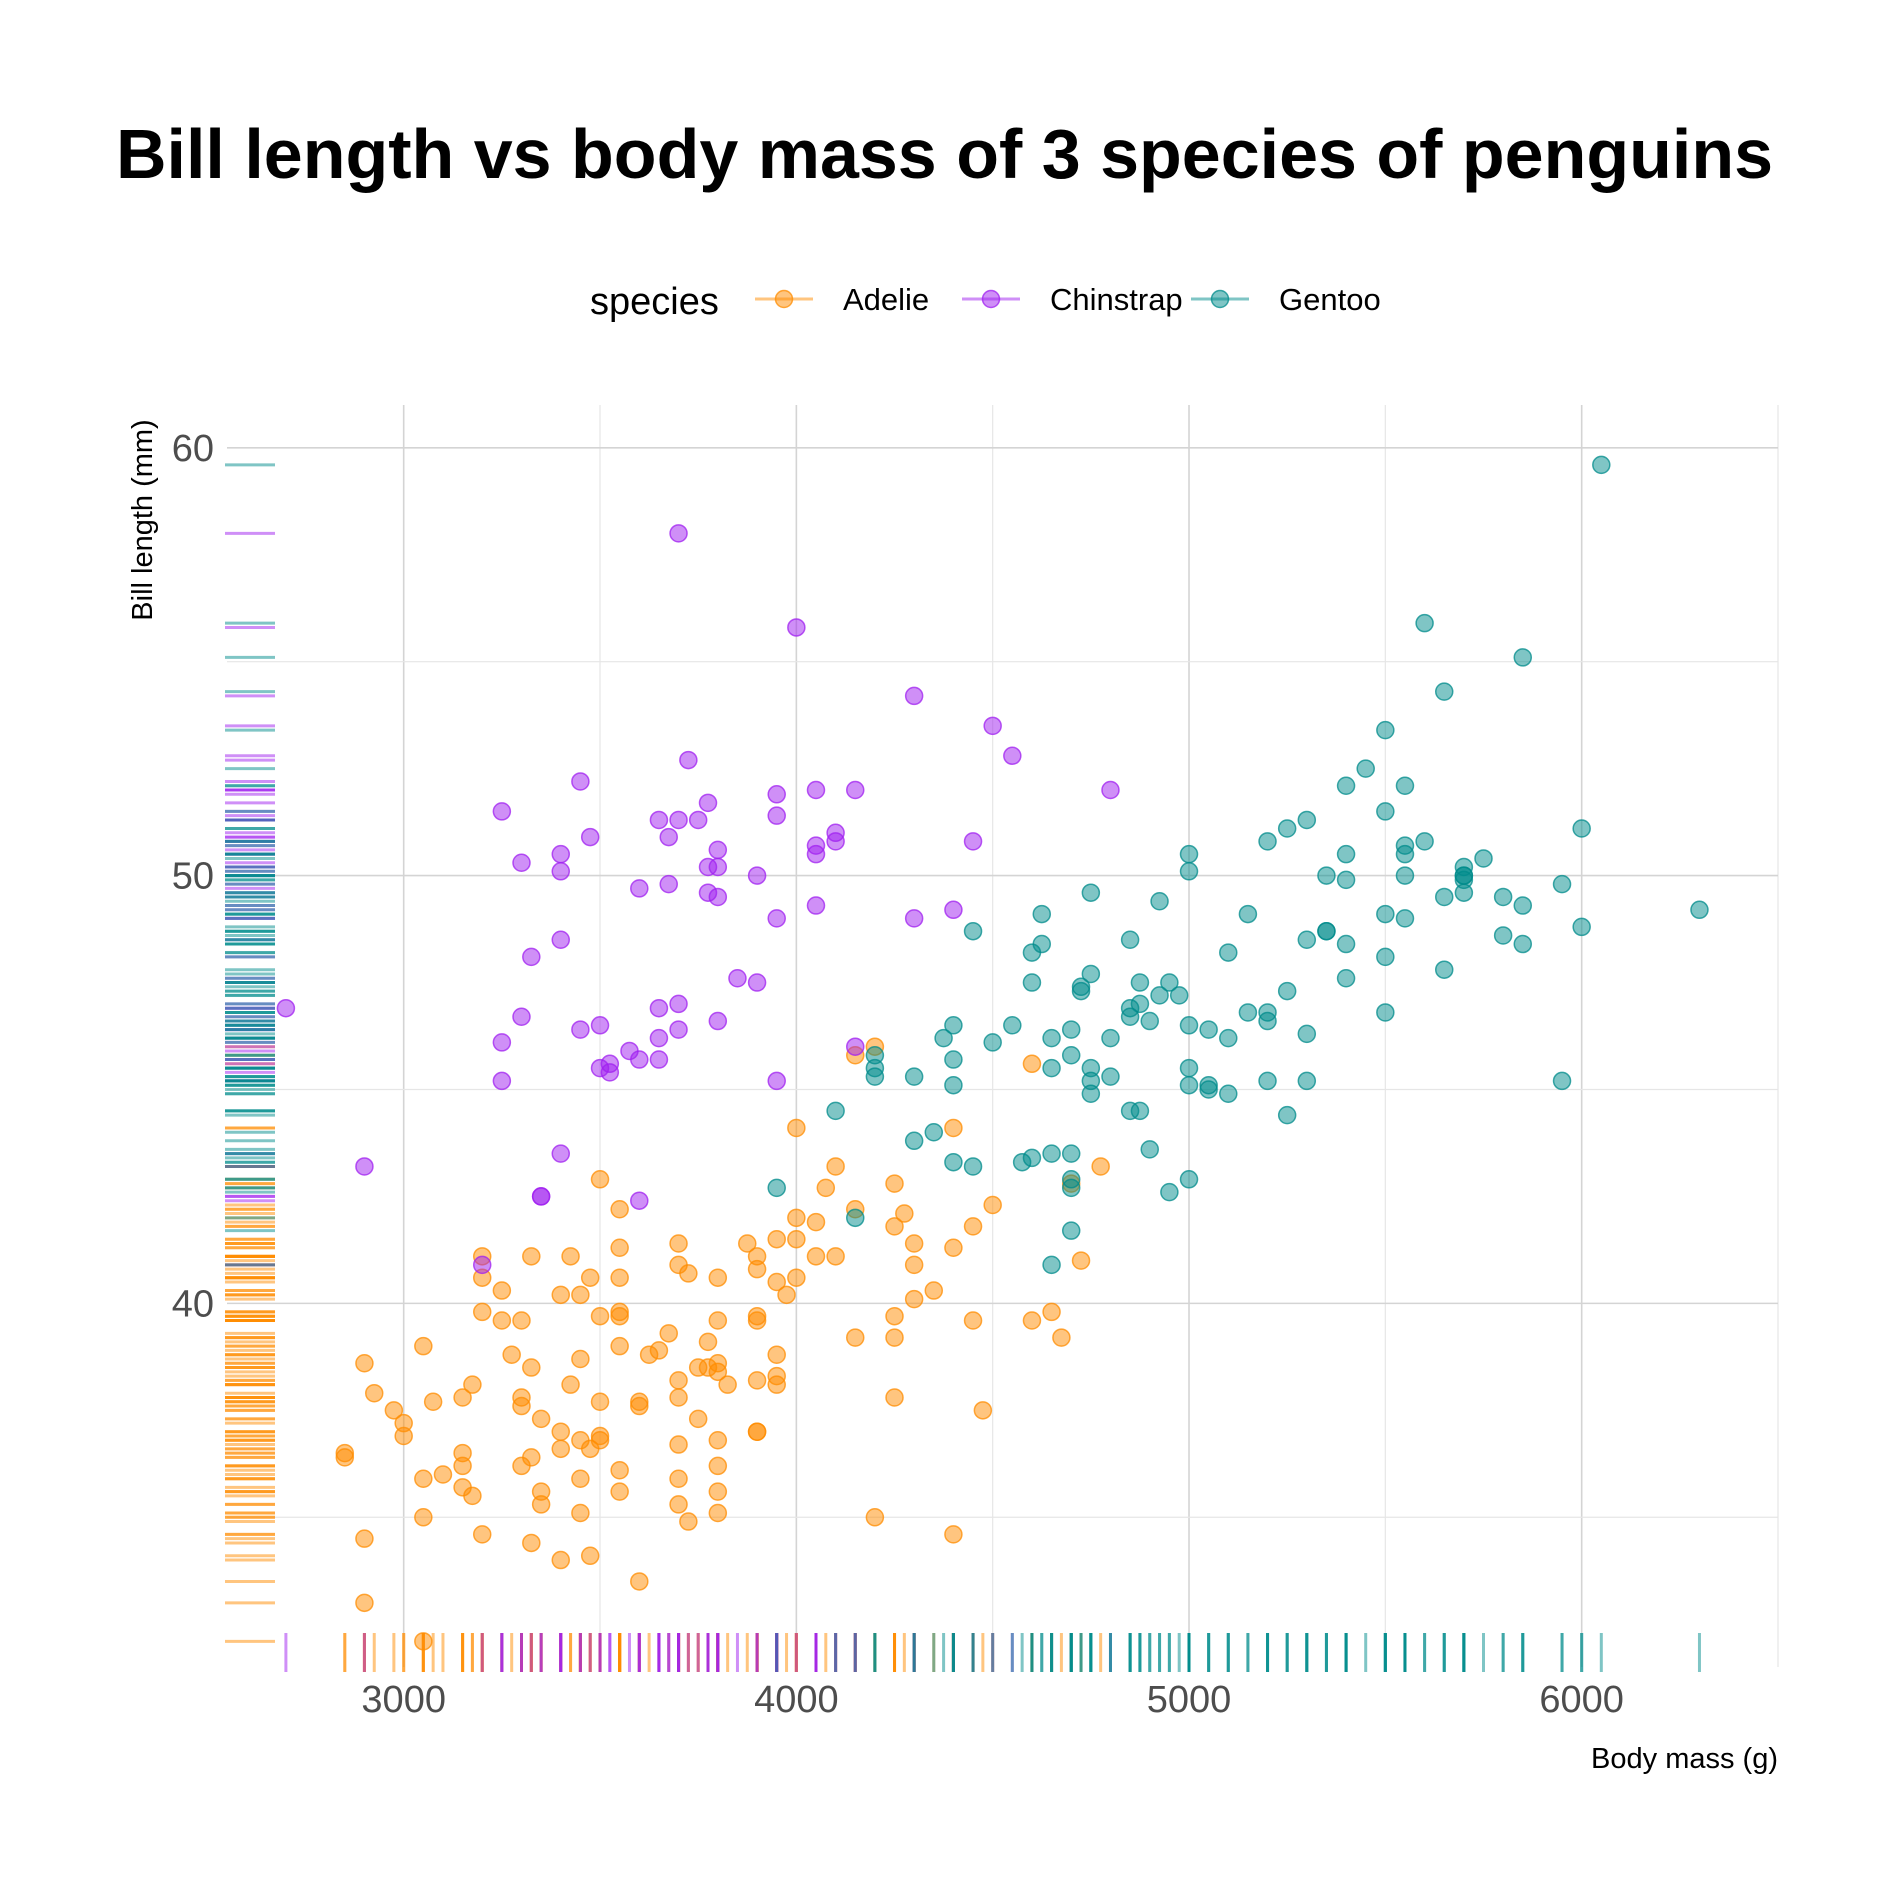 Image resolution: width=1889 pixels, height=1889 pixels. I want to click on x-tick-label: 4000, so click(796, 1700).